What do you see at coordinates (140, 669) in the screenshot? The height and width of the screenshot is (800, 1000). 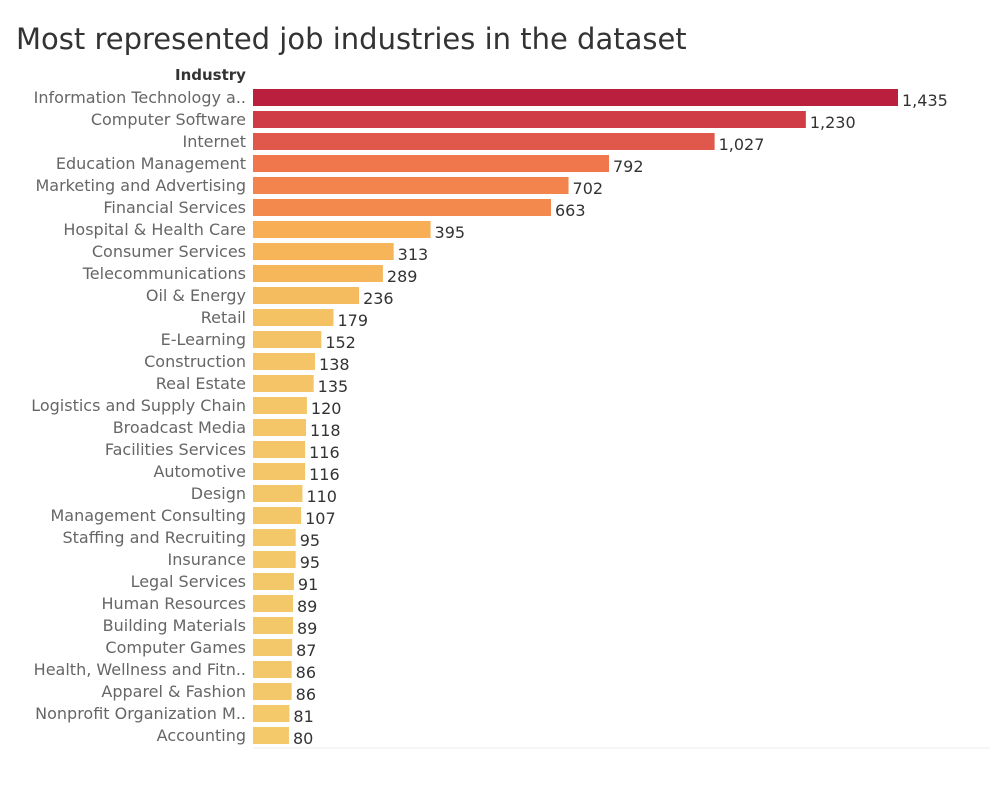 I see `category-label: Health, Wellness and Fitn..` at bounding box center [140, 669].